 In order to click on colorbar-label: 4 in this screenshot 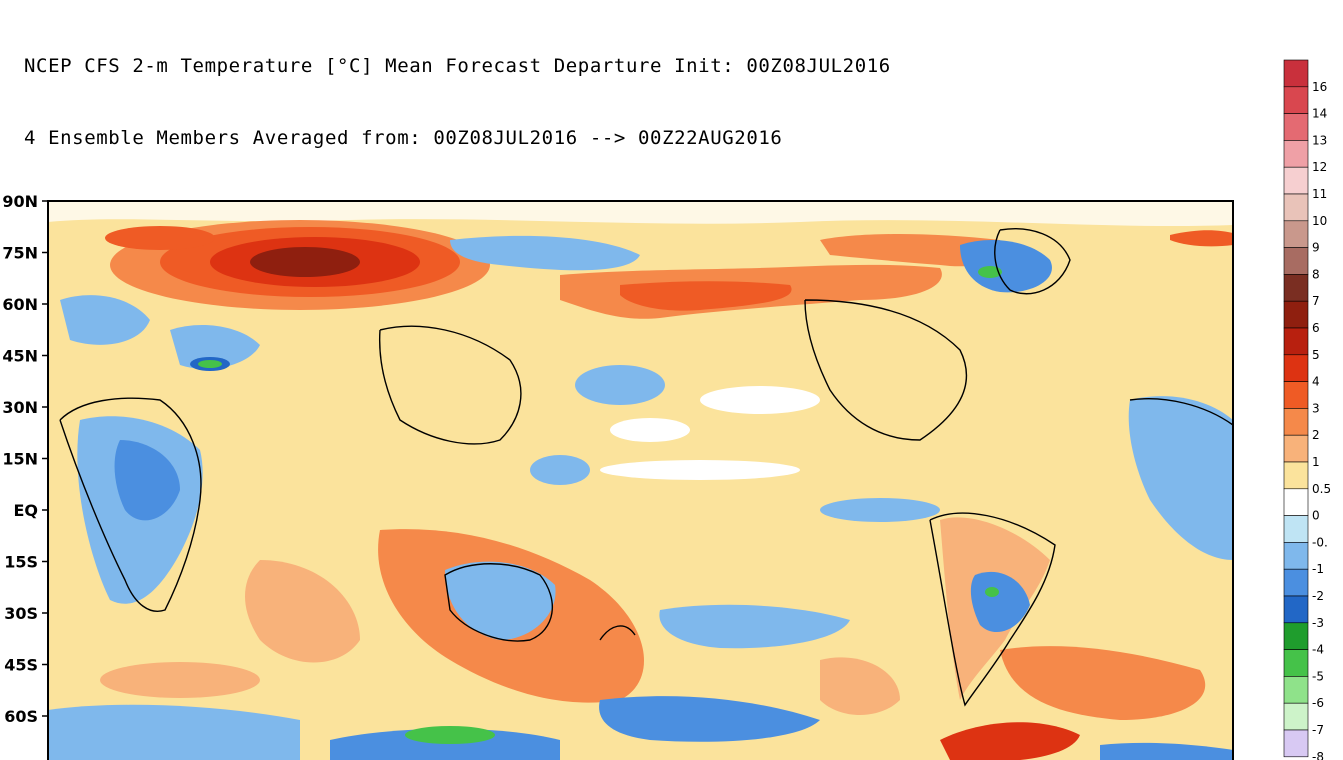, I will do `click(1316, 382)`.